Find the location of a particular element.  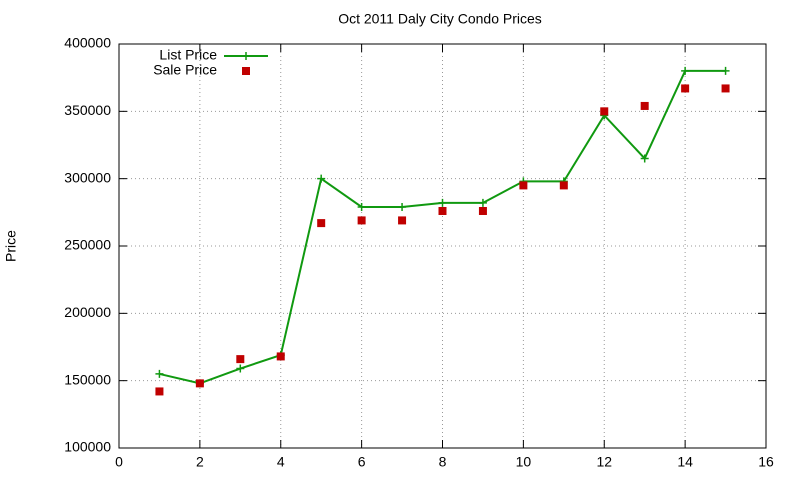

chart-title: Oct 2011 Daly City Condo Prices is located at coordinates (440, 19).